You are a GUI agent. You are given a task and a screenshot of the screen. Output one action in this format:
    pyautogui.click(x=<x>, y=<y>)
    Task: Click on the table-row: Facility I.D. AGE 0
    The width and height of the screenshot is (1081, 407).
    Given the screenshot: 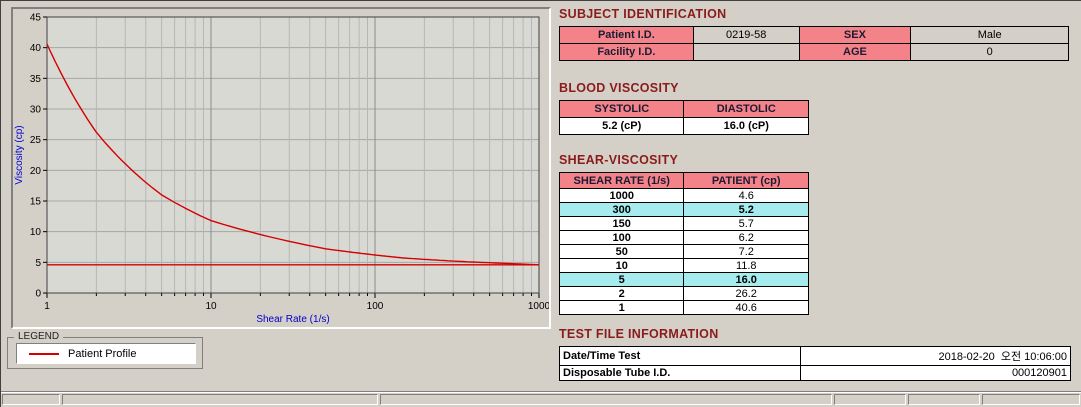 What is the action you would take?
    pyautogui.click(x=814, y=52)
    